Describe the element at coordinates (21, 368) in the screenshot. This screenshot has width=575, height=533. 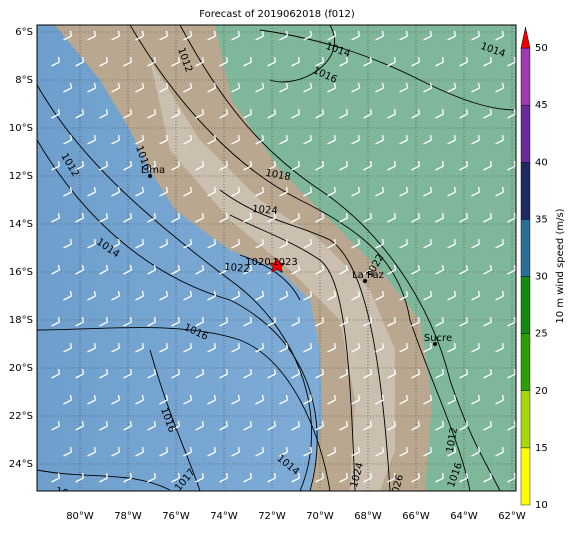
I see `lat-label: 20°S` at that location.